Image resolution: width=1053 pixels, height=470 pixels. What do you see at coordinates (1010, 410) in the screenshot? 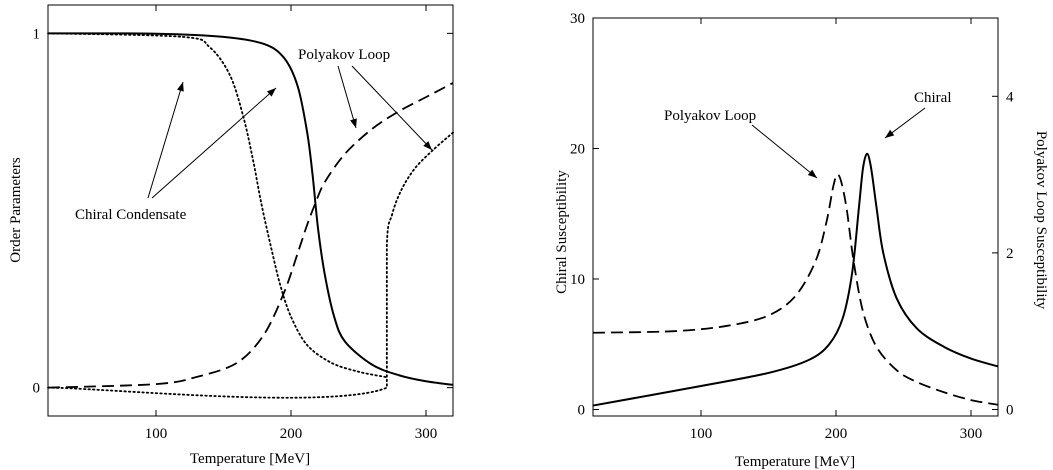
I see `y2-tick-label: 0` at bounding box center [1010, 410].